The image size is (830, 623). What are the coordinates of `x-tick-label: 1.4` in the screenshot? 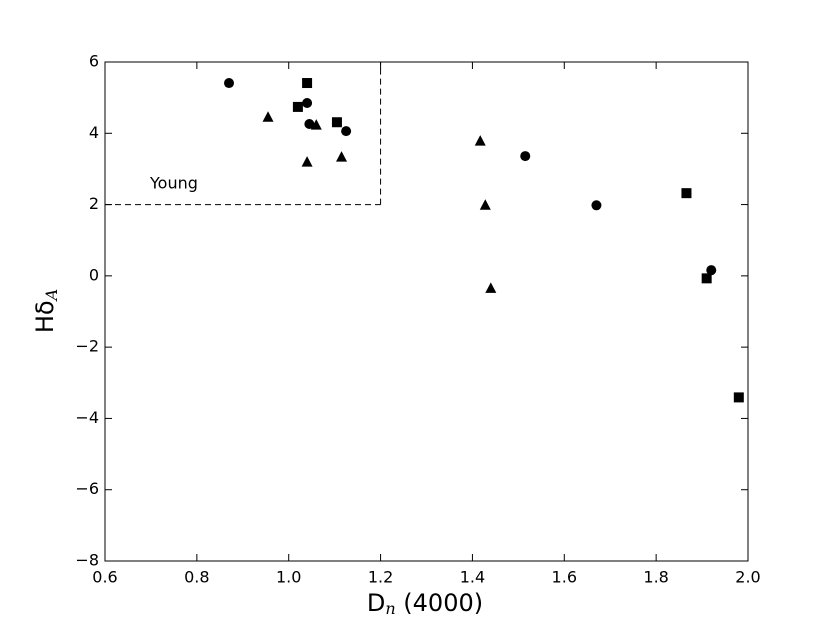 It's located at (472, 577).